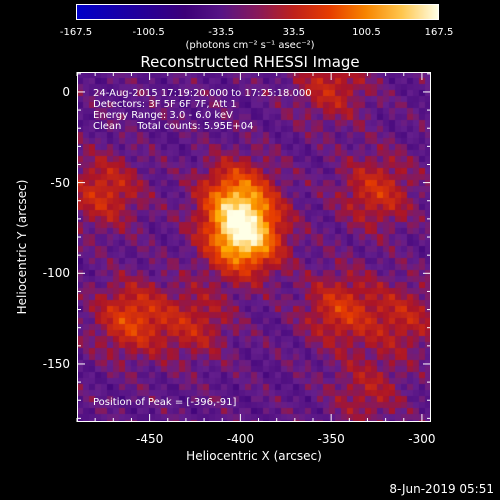 The image size is (500, 500). I want to click on x-tick-label: -400, so click(240, 439).